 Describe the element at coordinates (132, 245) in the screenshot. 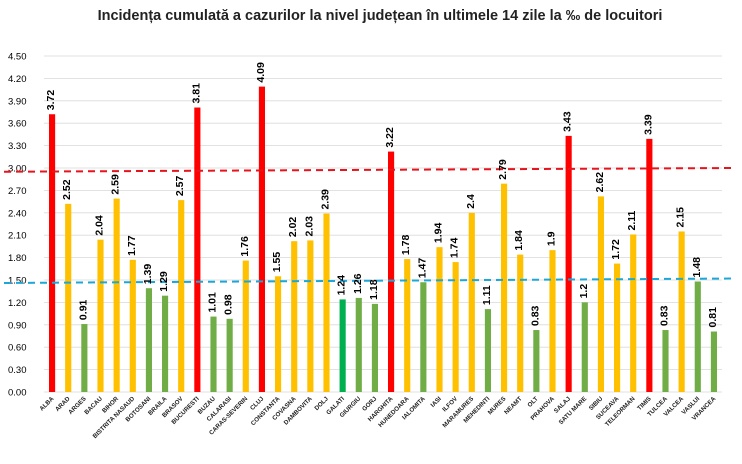

I see `data-label: 1.77` at that location.